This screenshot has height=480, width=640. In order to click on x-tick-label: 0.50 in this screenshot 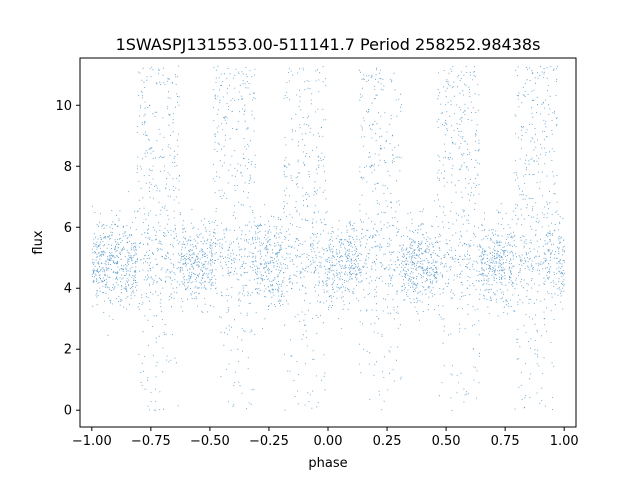, I will do `click(446, 441)`.